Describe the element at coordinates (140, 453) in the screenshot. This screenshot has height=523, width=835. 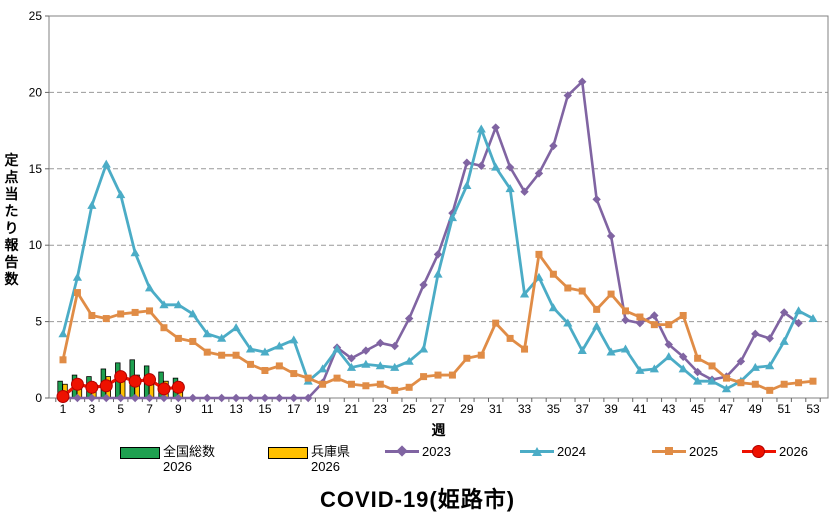
I see `green-bar-swatch-icon` at that location.